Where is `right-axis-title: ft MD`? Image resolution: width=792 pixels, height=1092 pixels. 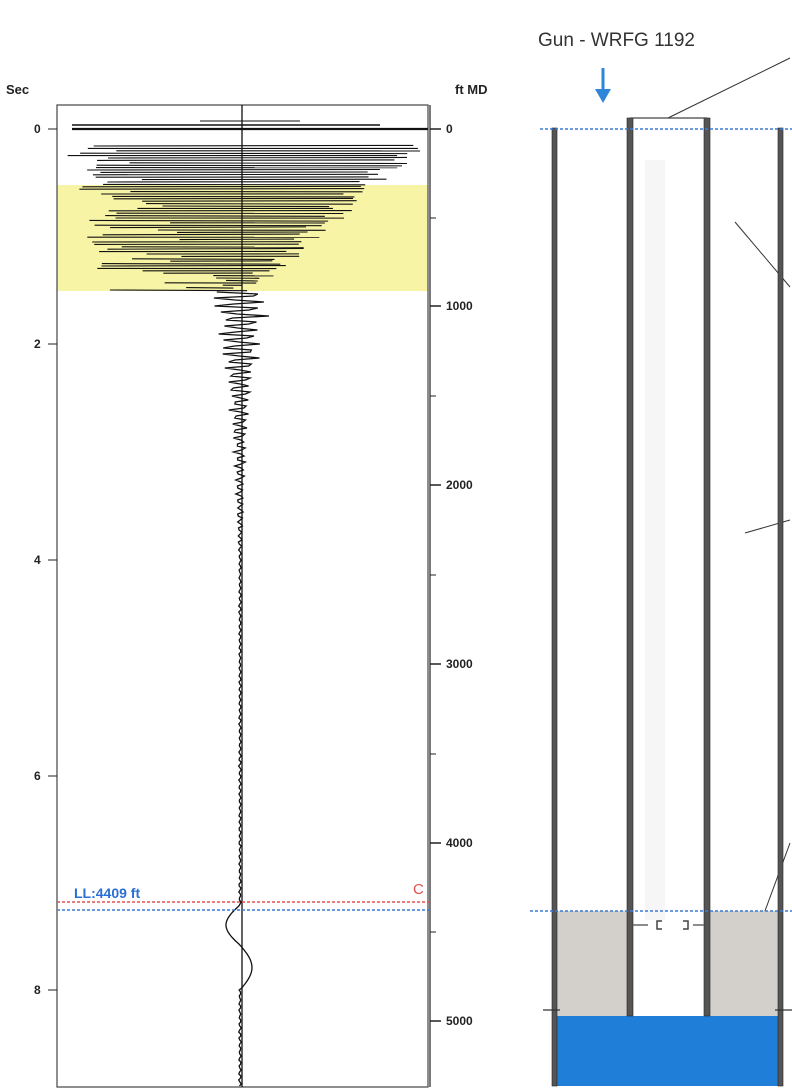 right-axis-title: ft MD is located at coordinates (471, 89).